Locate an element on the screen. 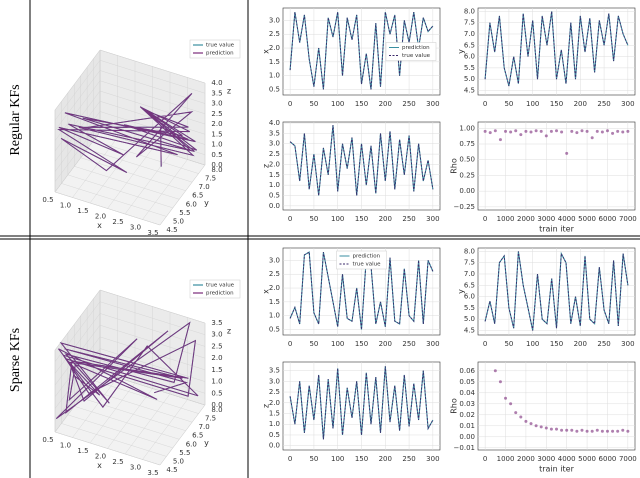 The height and width of the screenshot is (478, 640). x-tick-label: 2000 is located at coordinates (526, 219).